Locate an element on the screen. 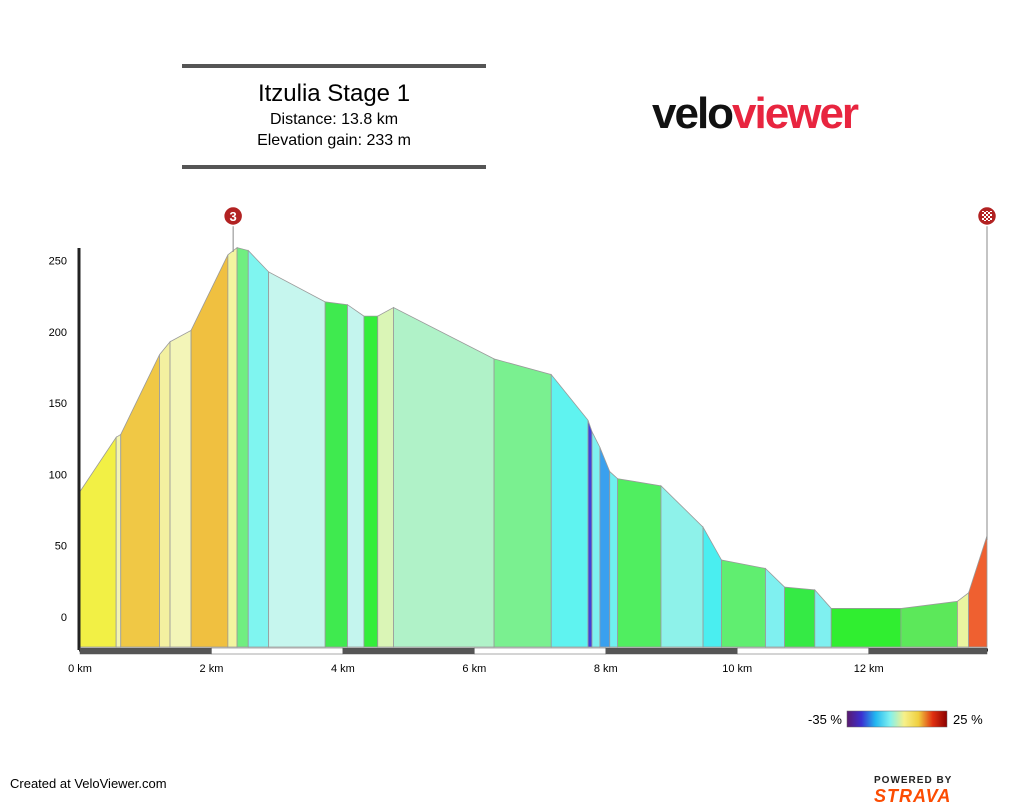  gradient-legend: -35 % 25 % is located at coordinates (895, 719).